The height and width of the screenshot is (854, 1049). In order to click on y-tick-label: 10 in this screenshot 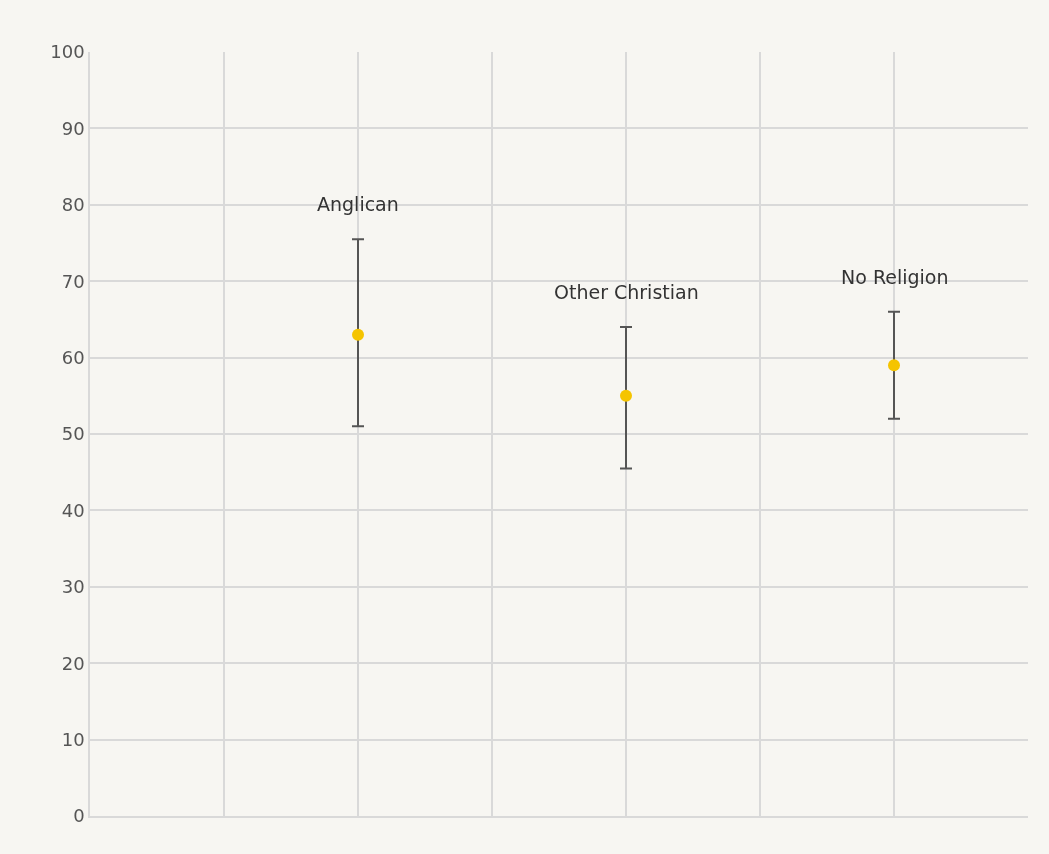, I will do `click(73, 739)`.